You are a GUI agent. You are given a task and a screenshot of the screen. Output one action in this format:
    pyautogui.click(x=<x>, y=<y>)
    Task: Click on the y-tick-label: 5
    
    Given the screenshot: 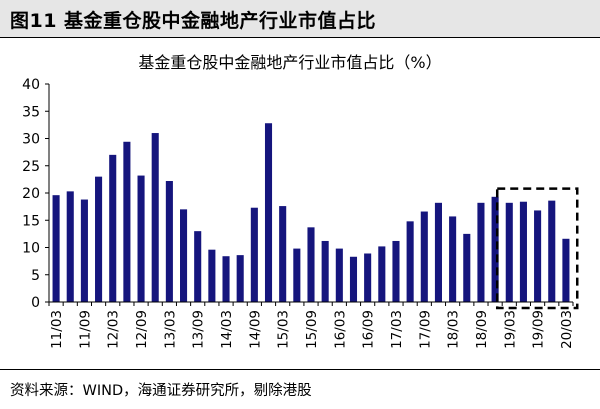 What is the action you would take?
    pyautogui.click(x=35, y=276)
    